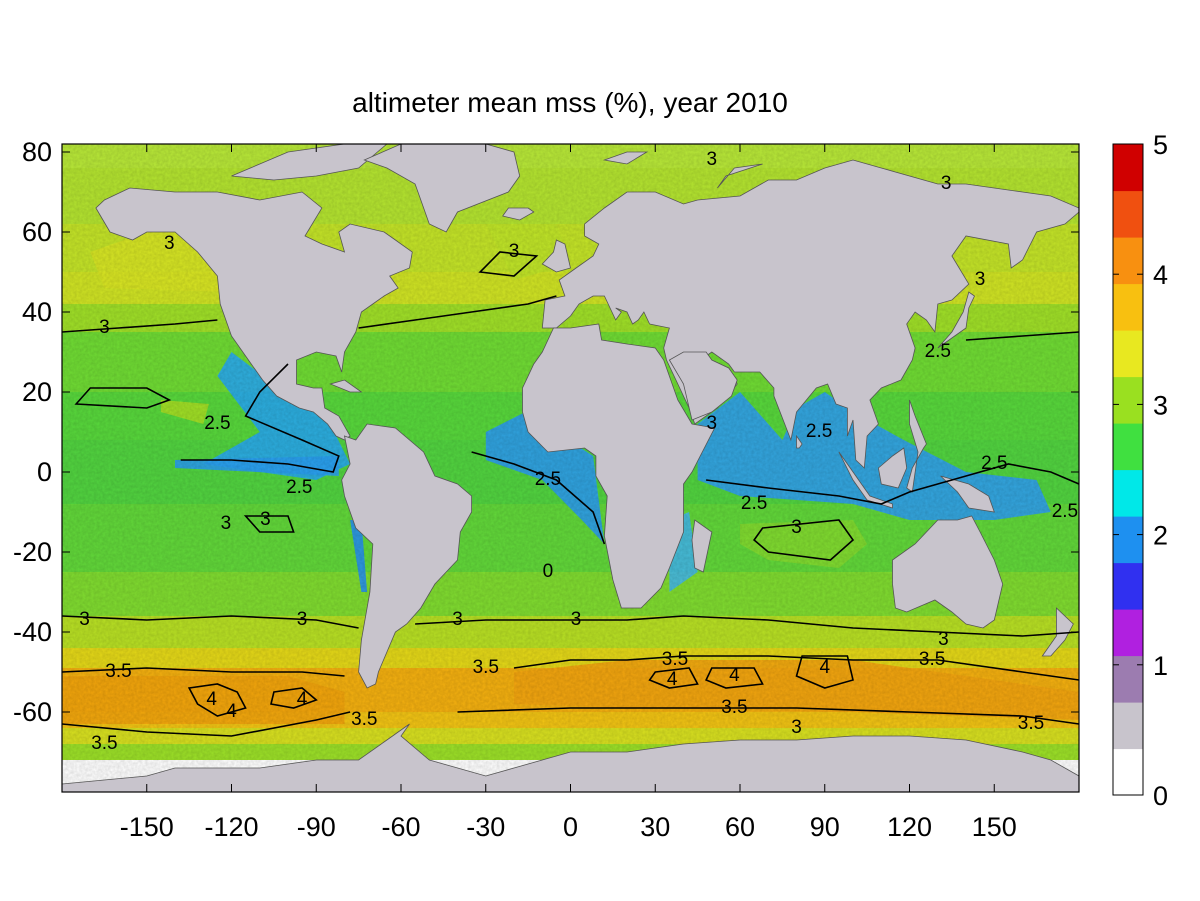  What do you see at coordinates (740, 176) in the screenshot?
I see `land-novaya-zemlya` at bounding box center [740, 176].